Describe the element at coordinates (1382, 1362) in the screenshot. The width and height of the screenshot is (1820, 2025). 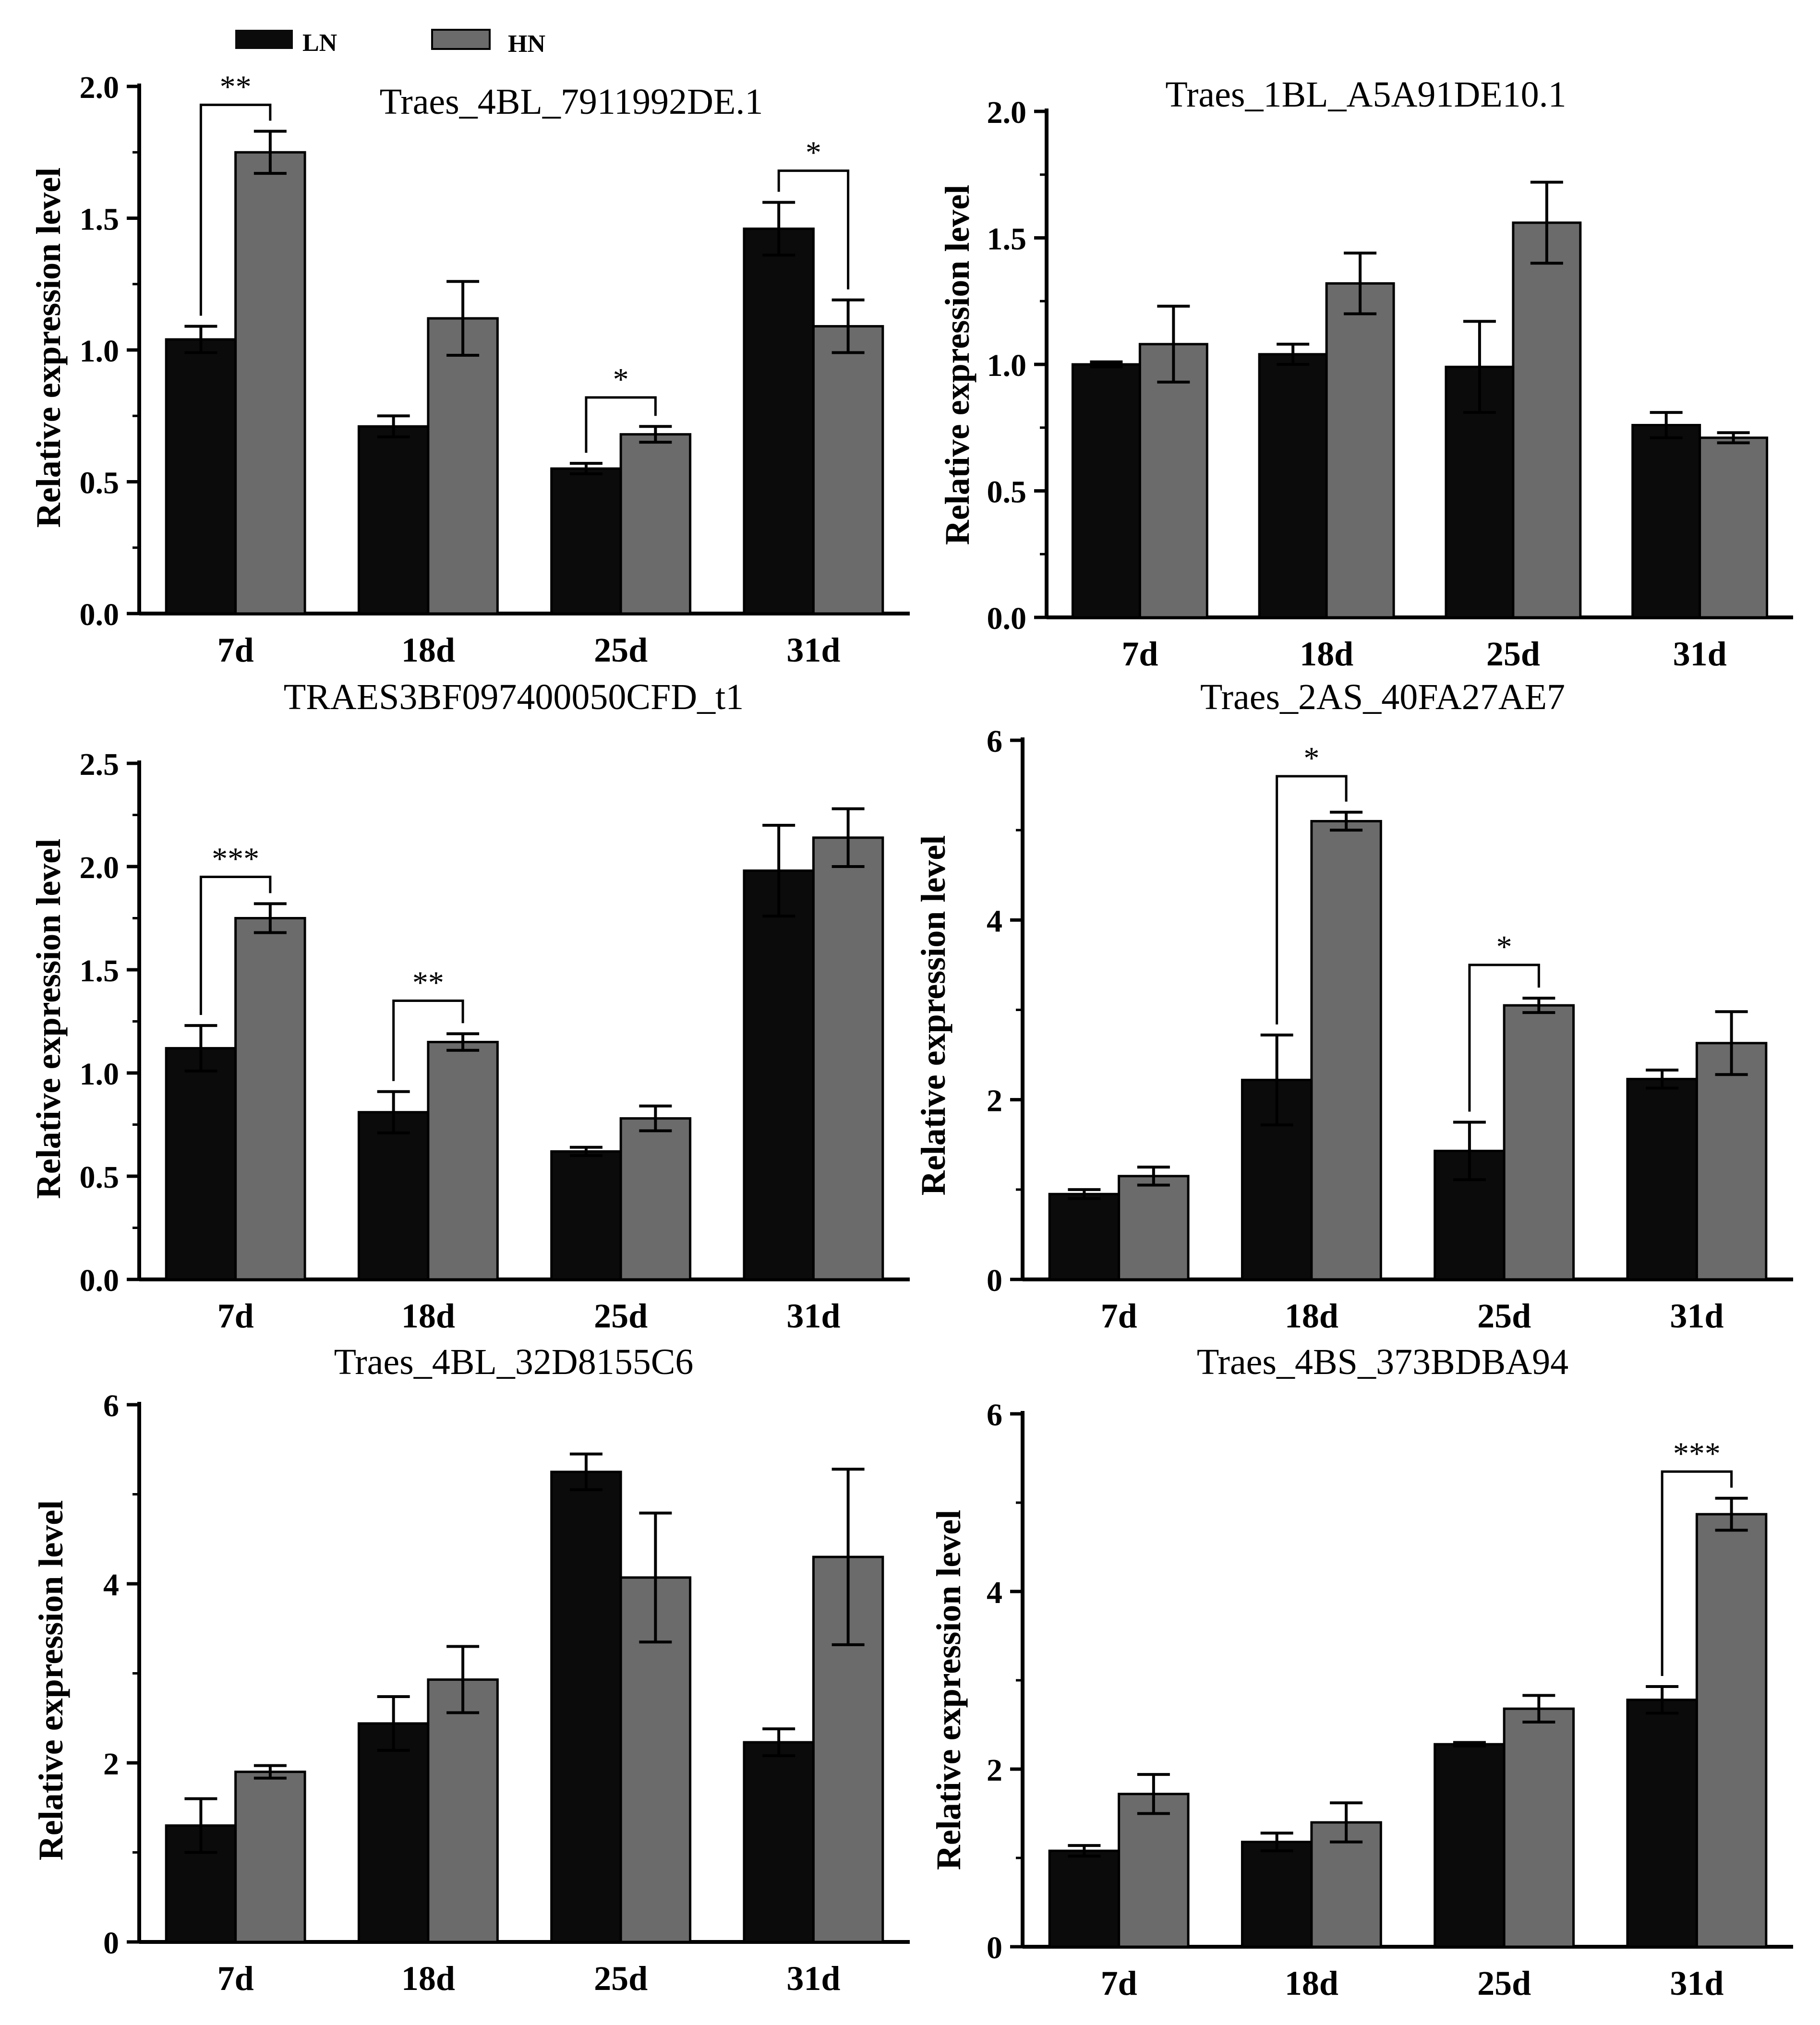
I see `chart-6-title: Traes_4BS_373BDBA94` at that location.